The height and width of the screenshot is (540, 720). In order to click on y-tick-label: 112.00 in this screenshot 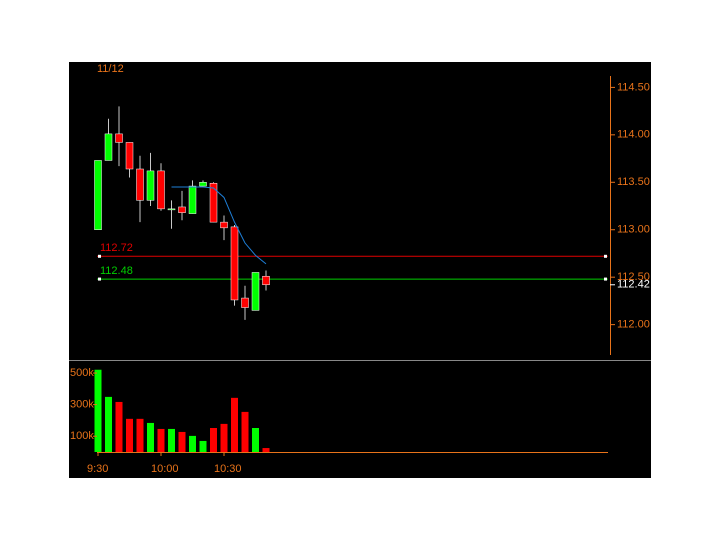, I will do `click(633, 325)`.